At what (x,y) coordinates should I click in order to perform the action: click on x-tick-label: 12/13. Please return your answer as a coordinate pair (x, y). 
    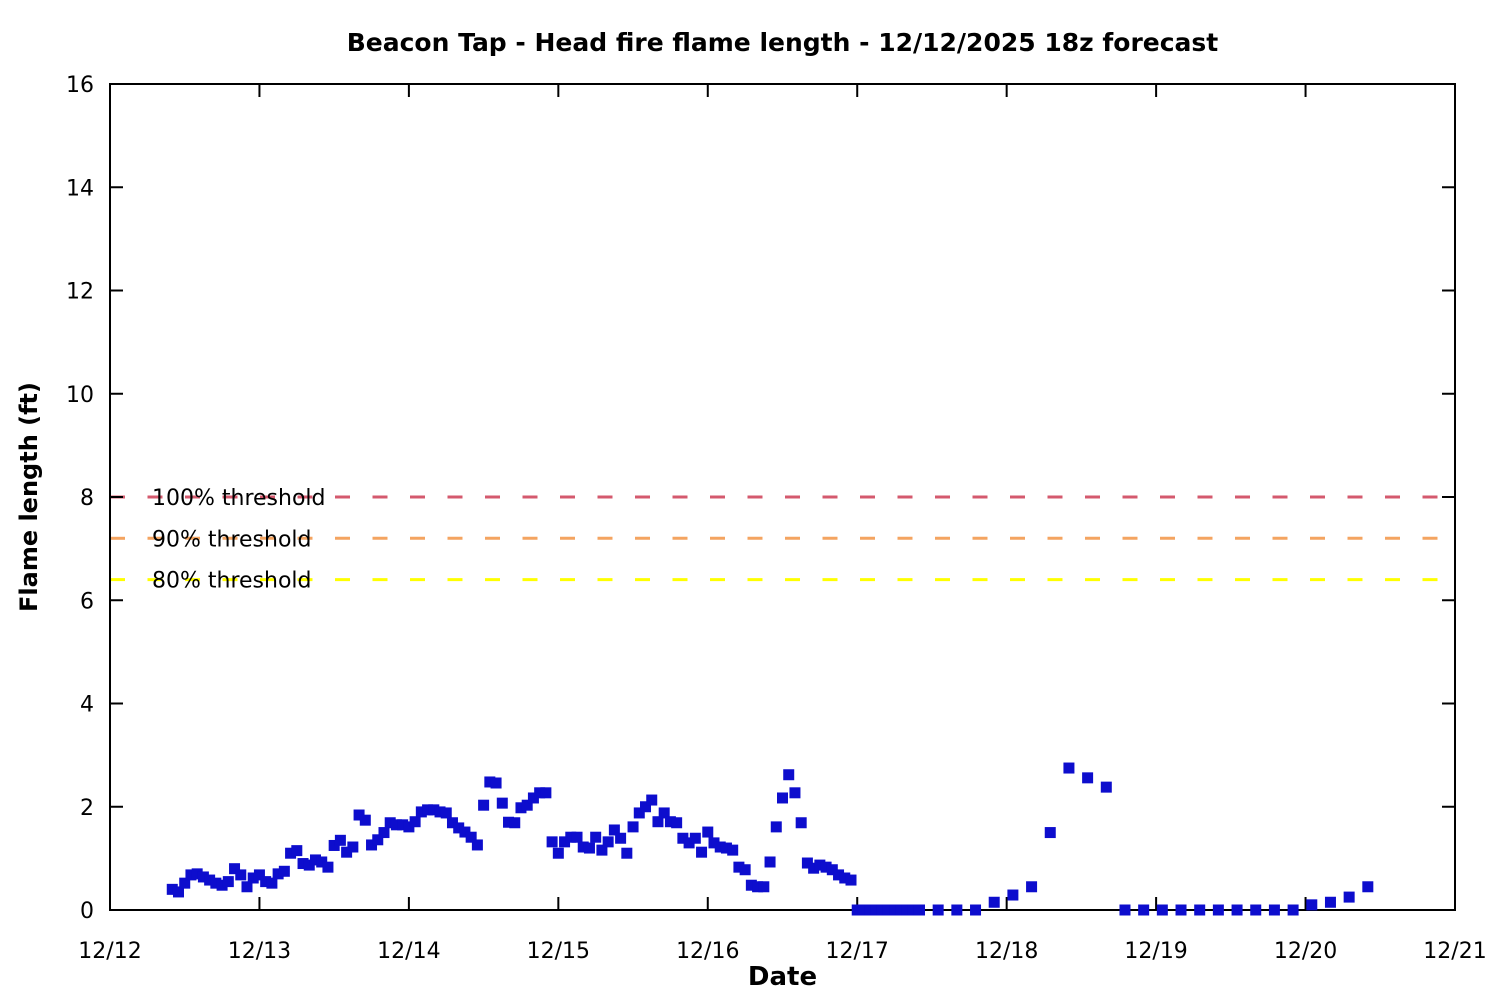
    Looking at the image, I should click on (259, 951).